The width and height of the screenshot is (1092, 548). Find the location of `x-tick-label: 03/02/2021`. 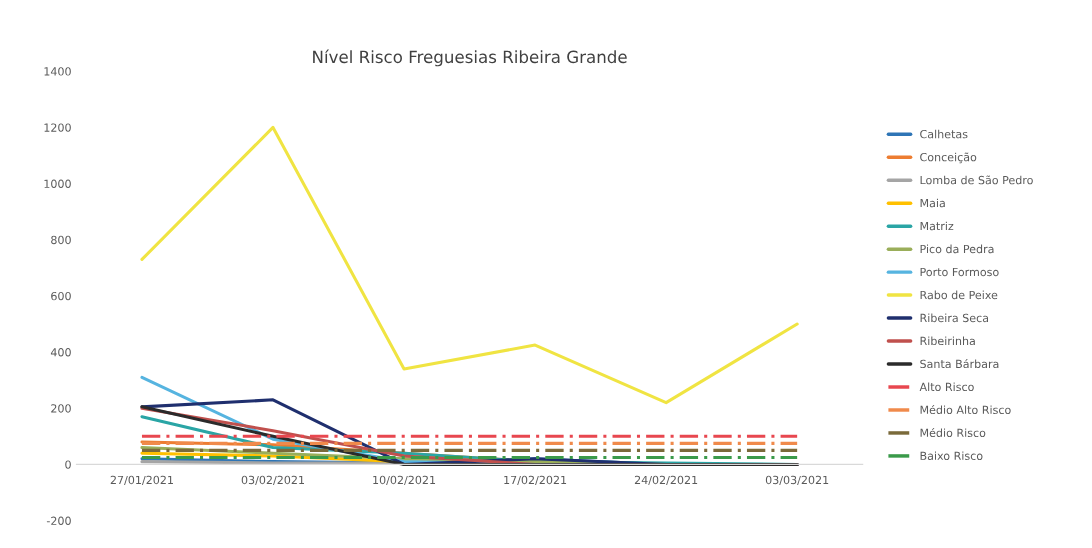

x-tick-label: 03/02/2021 is located at coordinates (272, 480).